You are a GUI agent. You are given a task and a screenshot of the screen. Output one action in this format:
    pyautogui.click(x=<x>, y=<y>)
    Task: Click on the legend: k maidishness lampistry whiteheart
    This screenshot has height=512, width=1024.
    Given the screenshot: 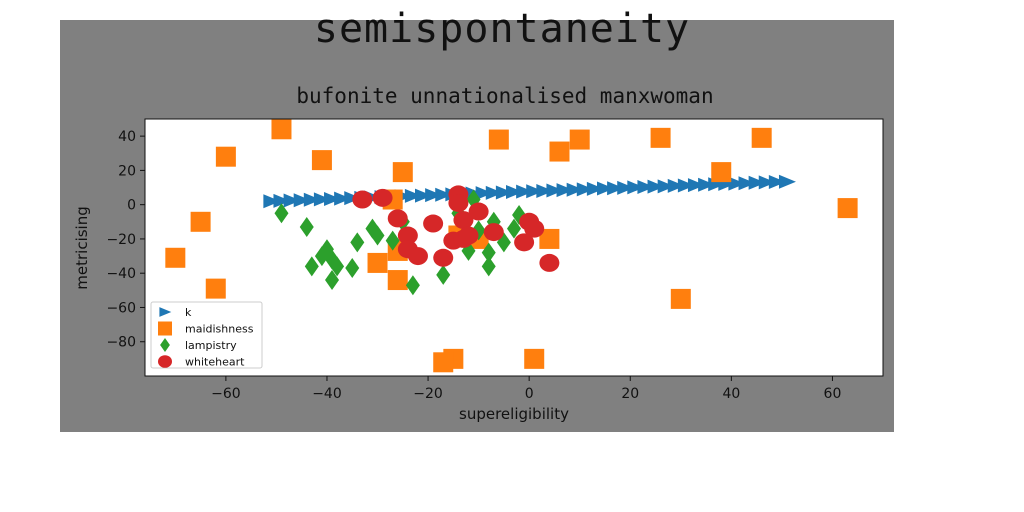 What is the action you would take?
    pyautogui.click(x=206, y=335)
    